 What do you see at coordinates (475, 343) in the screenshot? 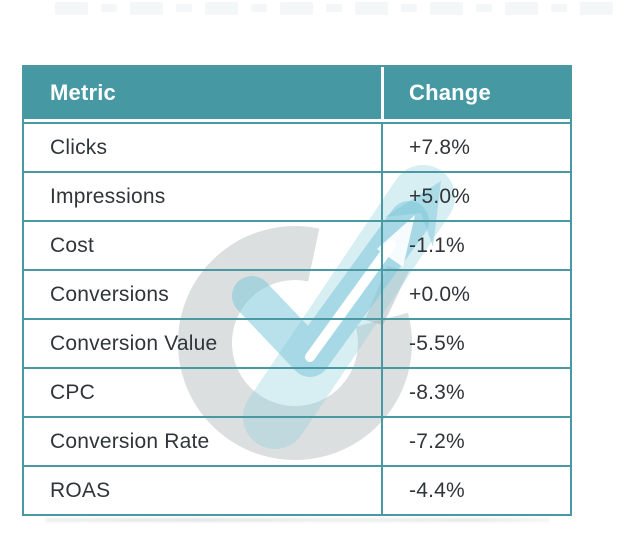
I see `change-cell: -5.5%` at bounding box center [475, 343].